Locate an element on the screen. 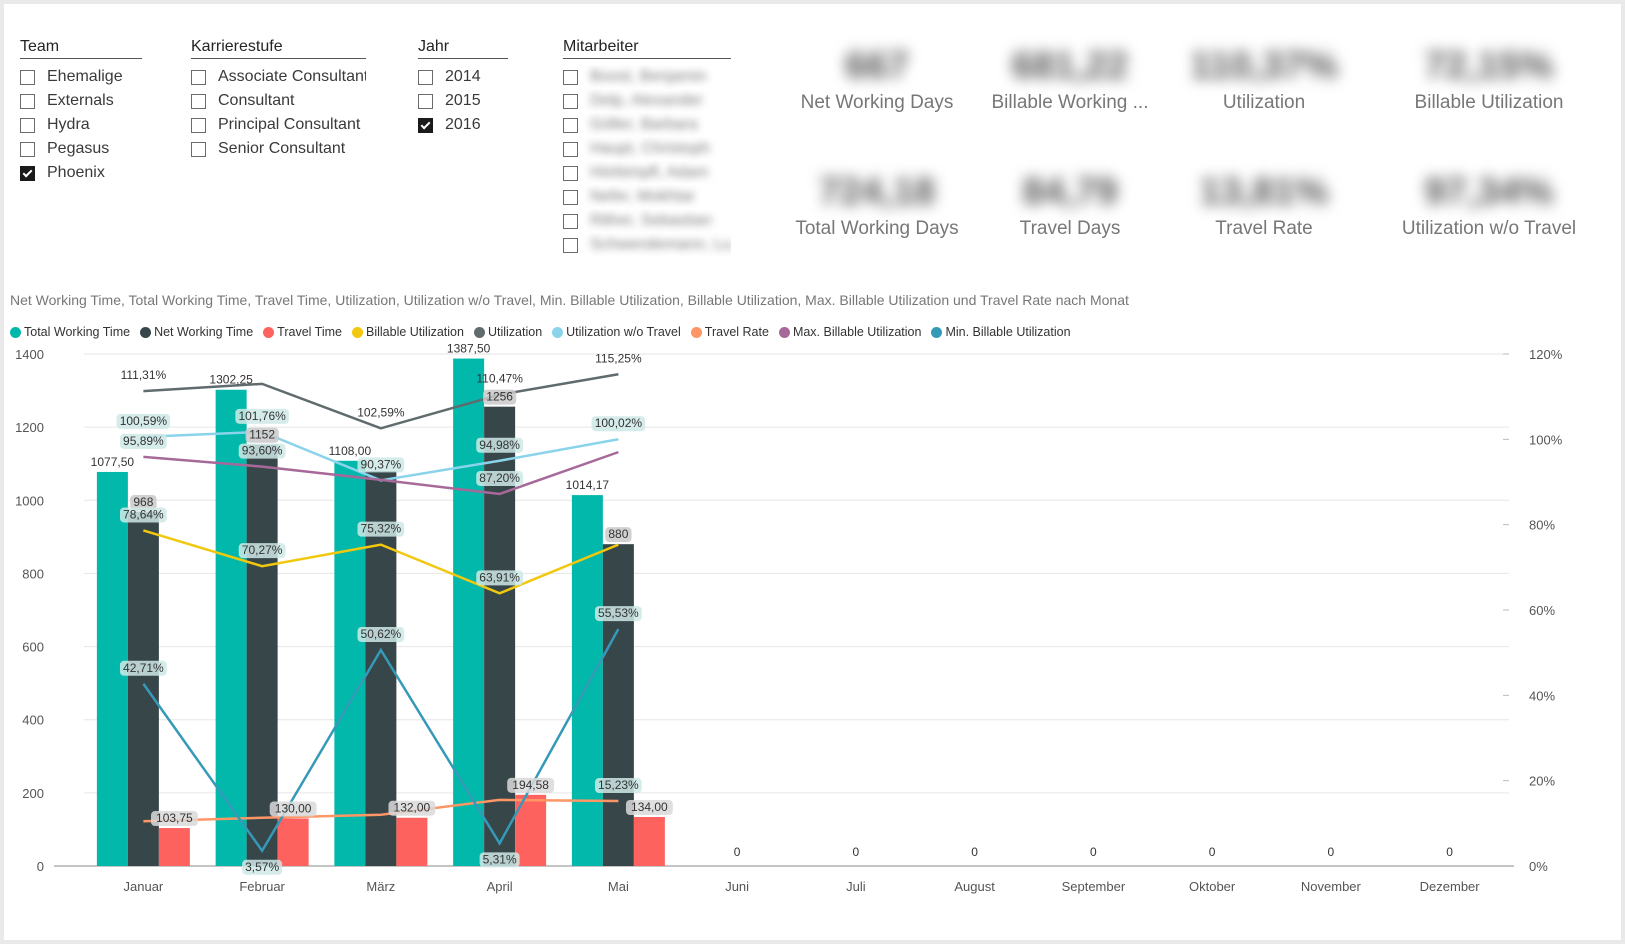 This screenshot has height=944, width=1625. slicer-item: Boost, Benjamin is located at coordinates (647, 77).